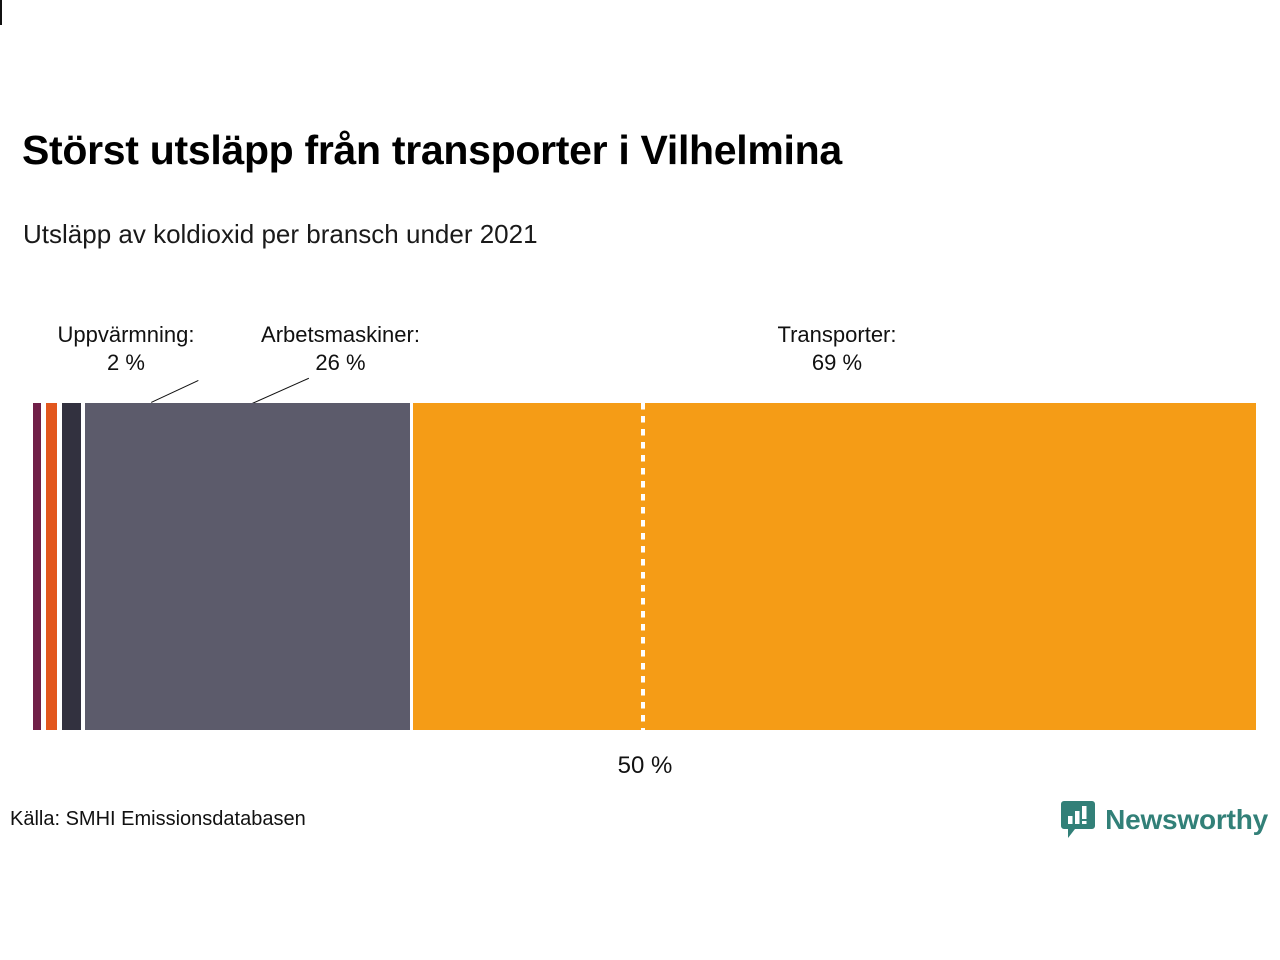  Describe the element at coordinates (126, 362) in the screenshot. I see `annotation-uppvarmning-value: 2 %` at that location.